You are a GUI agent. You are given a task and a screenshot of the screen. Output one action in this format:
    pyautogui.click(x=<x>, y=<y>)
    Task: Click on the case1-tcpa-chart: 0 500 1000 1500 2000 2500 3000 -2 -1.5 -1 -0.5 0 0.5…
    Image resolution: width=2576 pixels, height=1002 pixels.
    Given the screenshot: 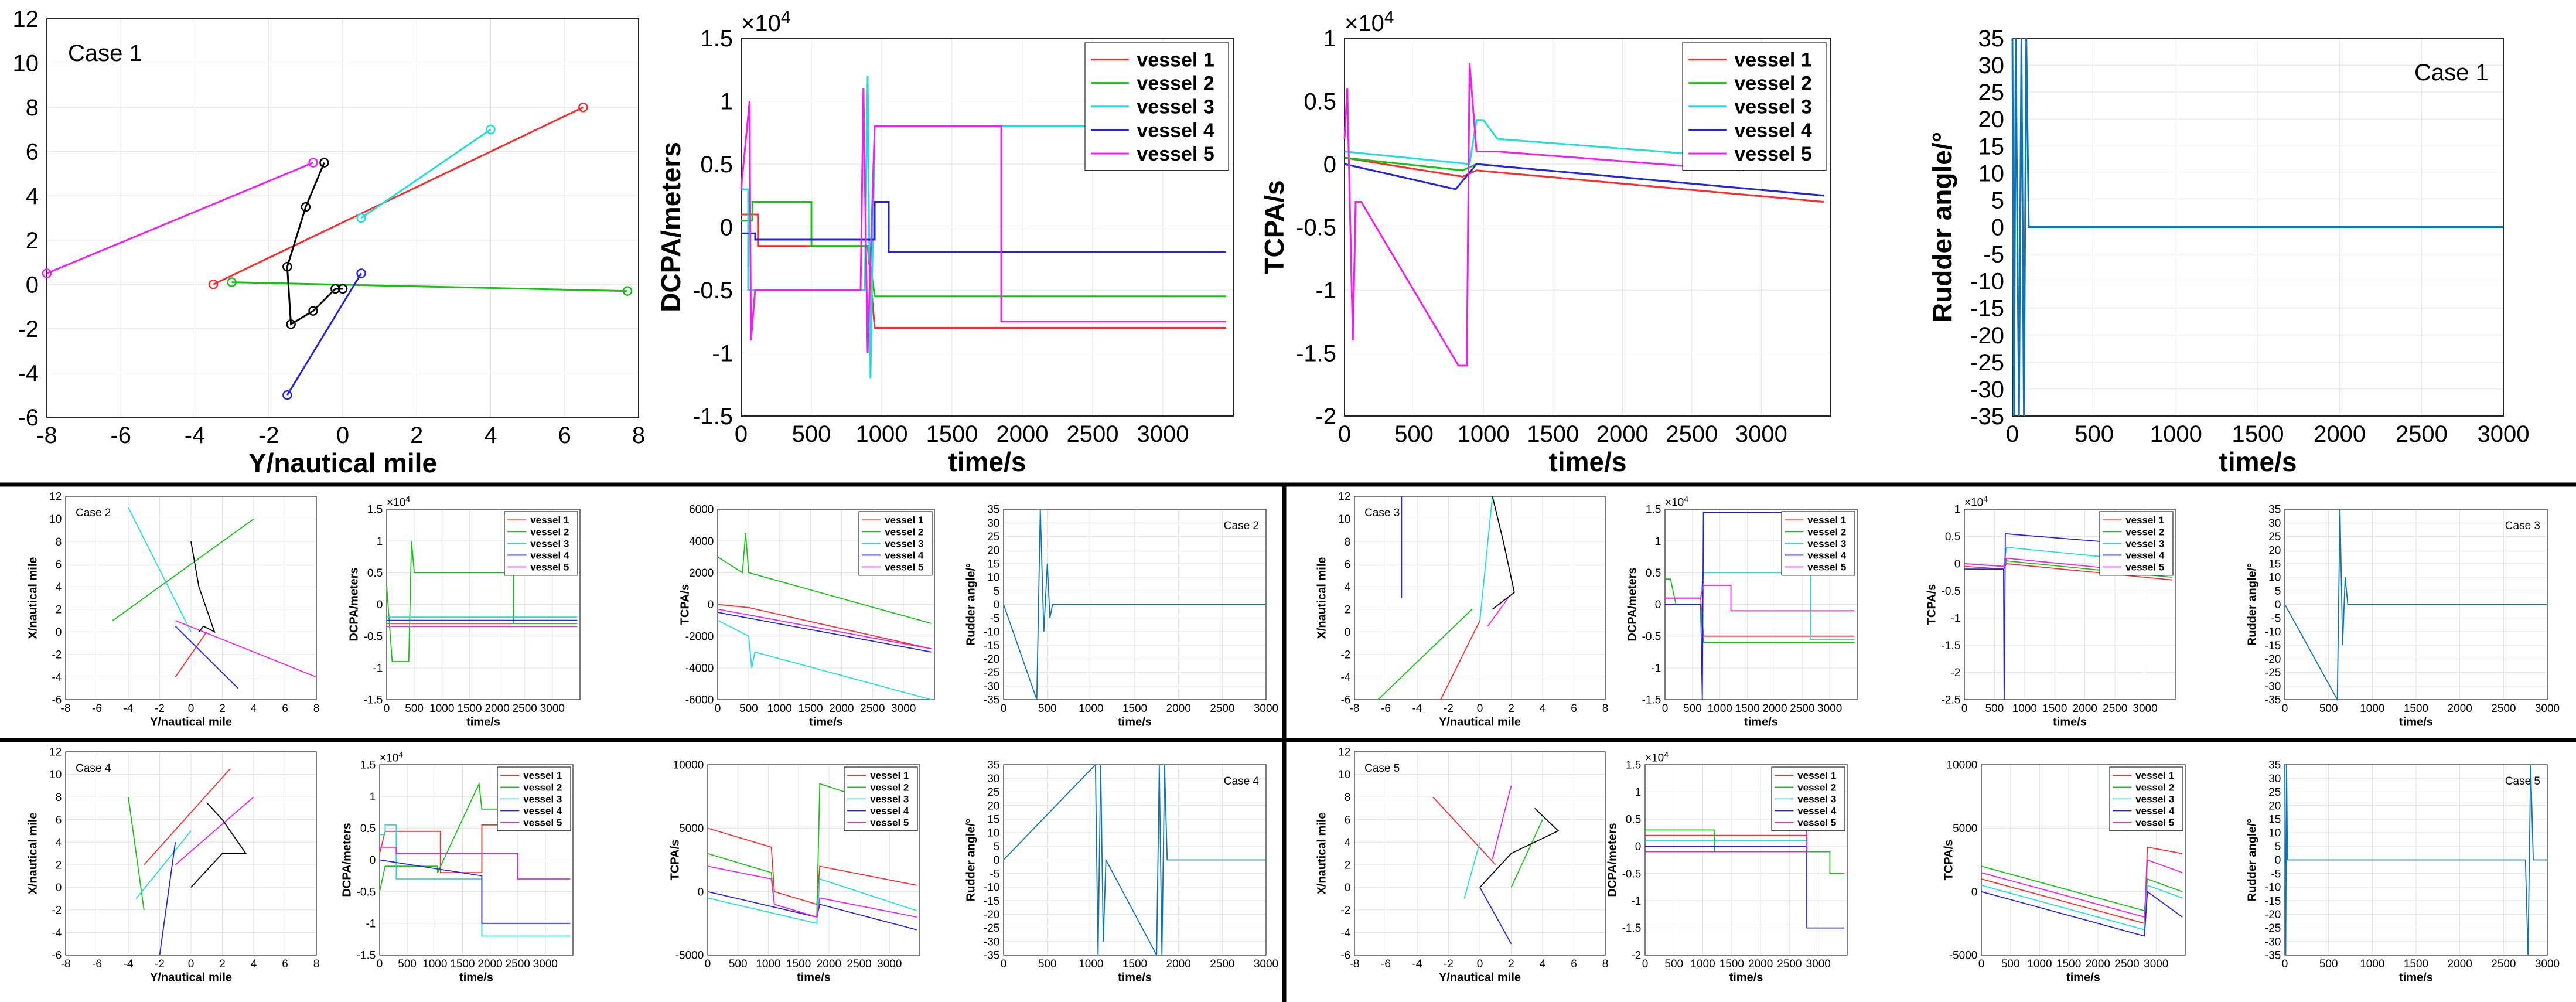 What is the action you would take?
    pyautogui.click(x=1545, y=243)
    